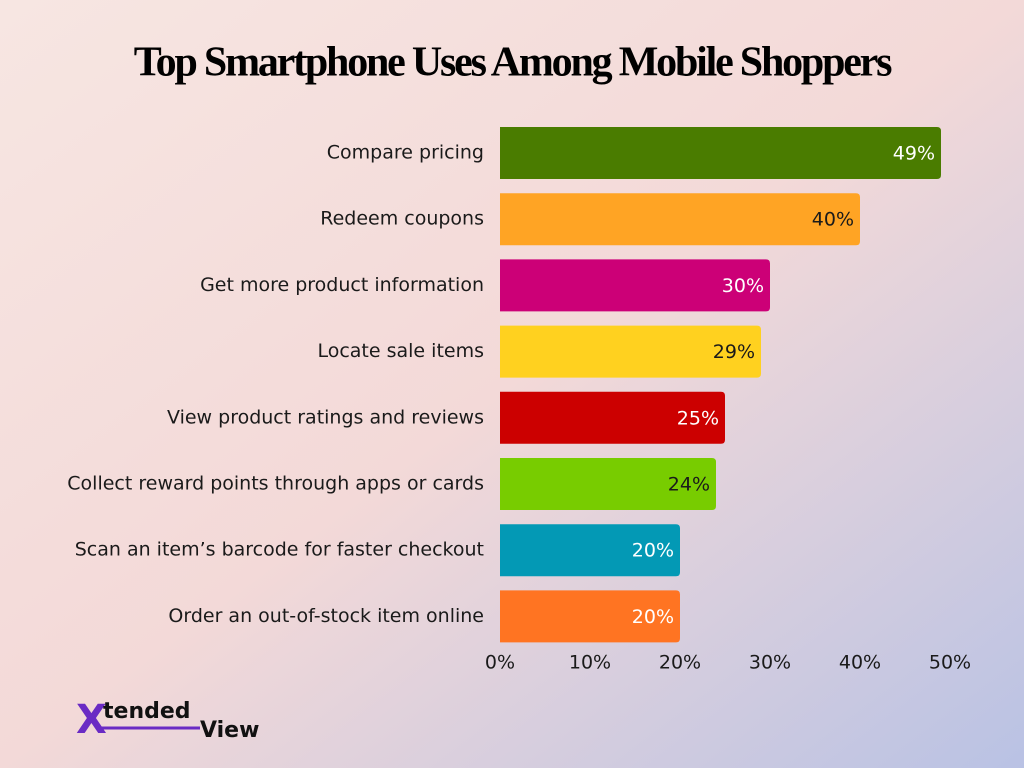 Image resolution: width=1024 pixels, height=768 pixels. What do you see at coordinates (500, 663) in the screenshot?
I see `x-tick-label: 0%` at bounding box center [500, 663].